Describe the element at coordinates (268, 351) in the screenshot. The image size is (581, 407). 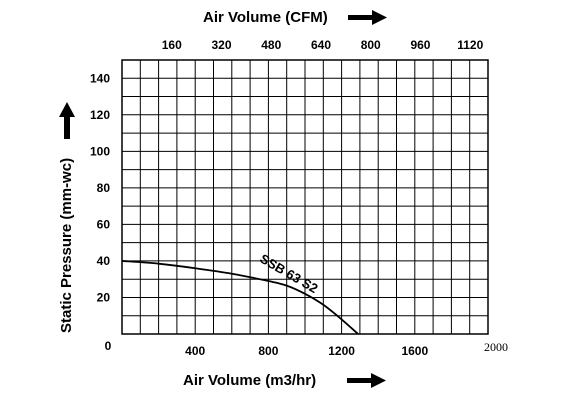
I see `x-tick-label: 800` at that location.